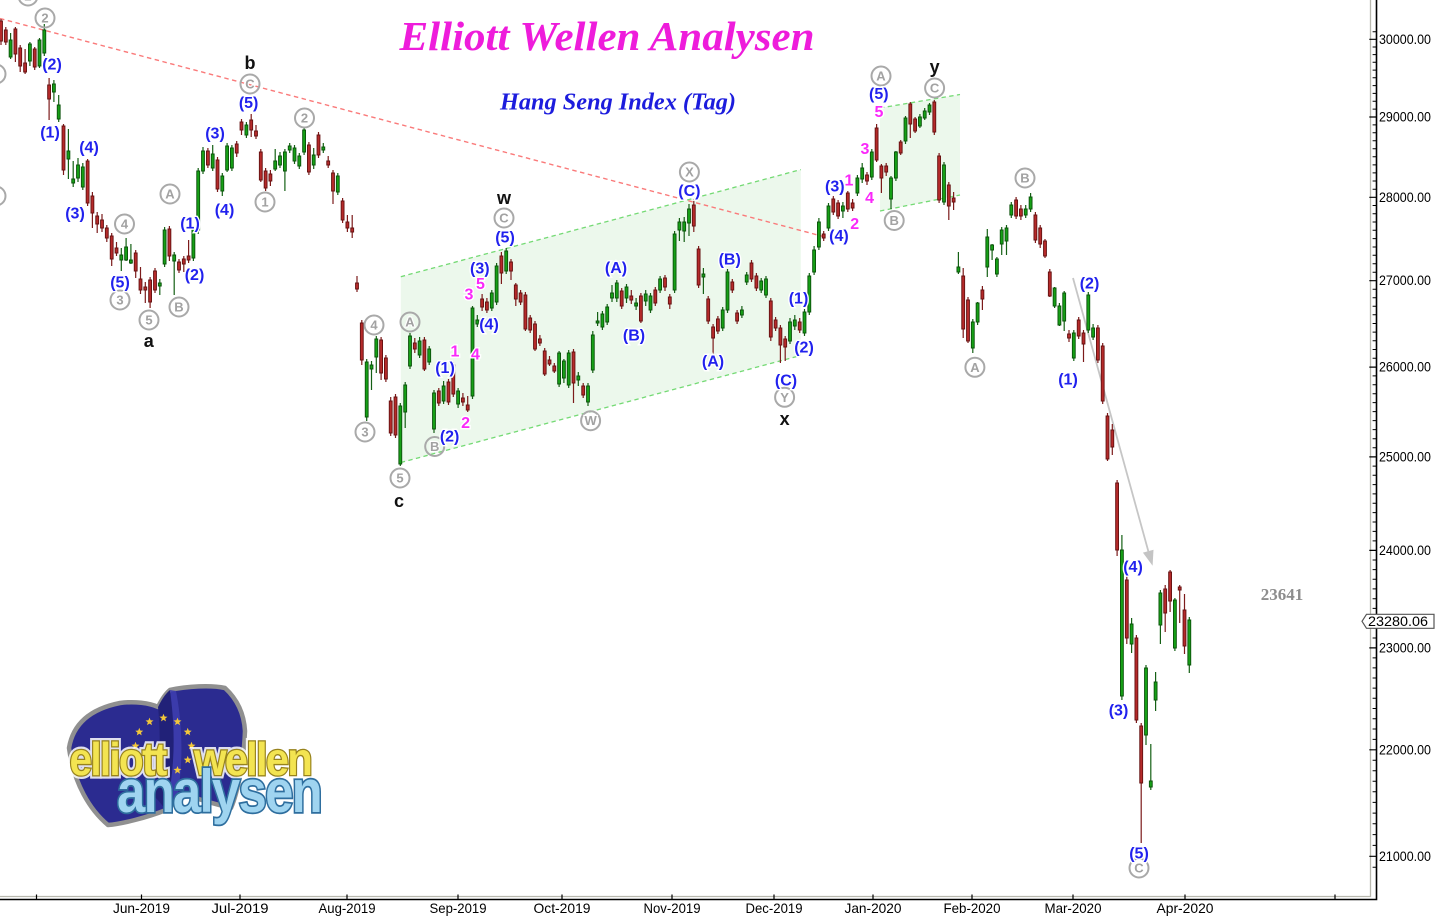 The height and width of the screenshot is (918, 1435). What do you see at coordinates (1398, 621) in the screenshot?
I see `svg-text: 23280.06` at bounding box center [1398, 621].